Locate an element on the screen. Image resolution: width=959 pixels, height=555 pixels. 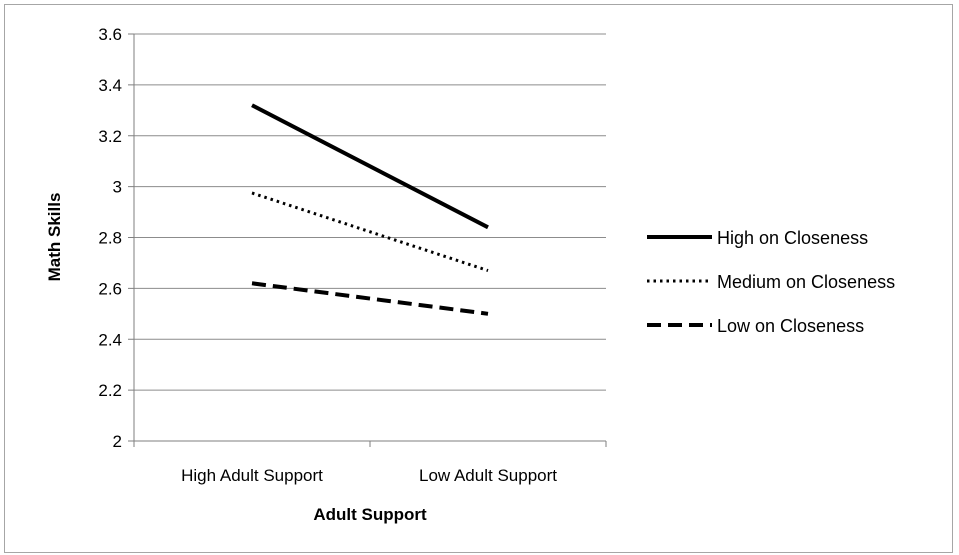
y-tick-label: 2.8 is located at coordinates (110, 238).